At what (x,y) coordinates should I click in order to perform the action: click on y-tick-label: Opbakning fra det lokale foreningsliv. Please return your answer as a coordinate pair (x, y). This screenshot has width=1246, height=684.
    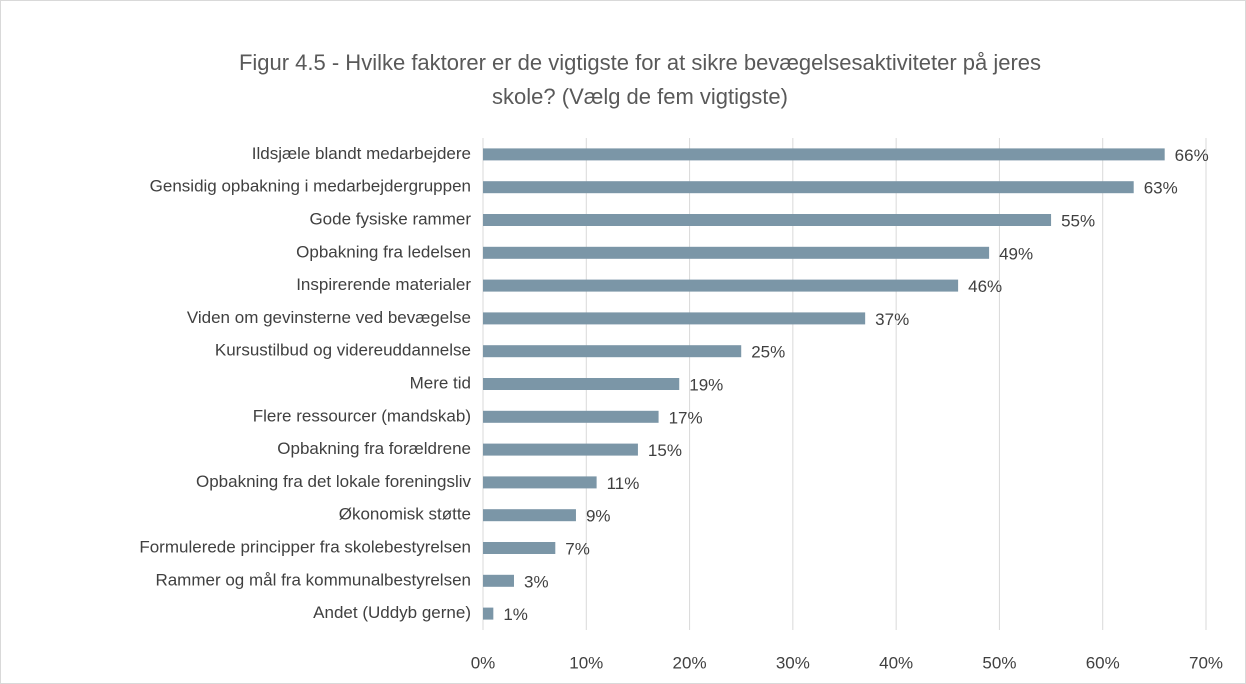
    Looking at the image, I should click on (333, 481).